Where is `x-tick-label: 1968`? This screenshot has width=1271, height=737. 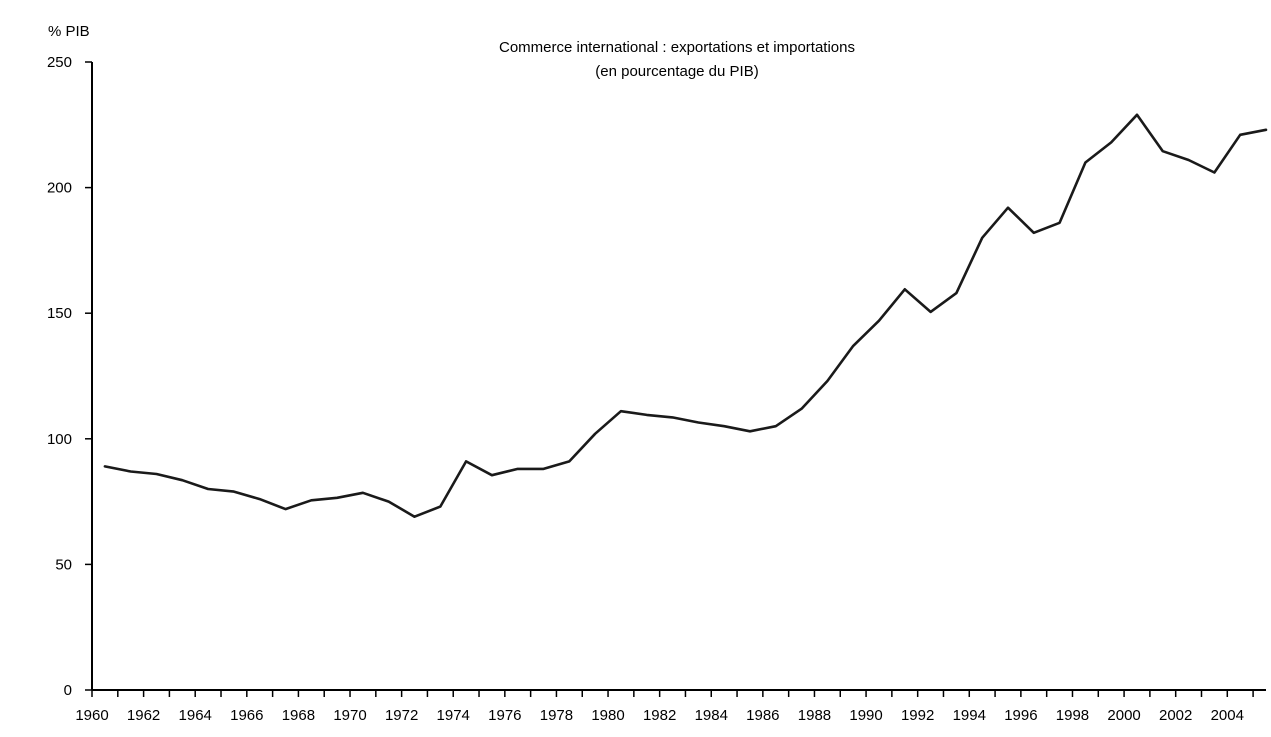
x-tick-label: 1968 is located at coordinates (298, 715).